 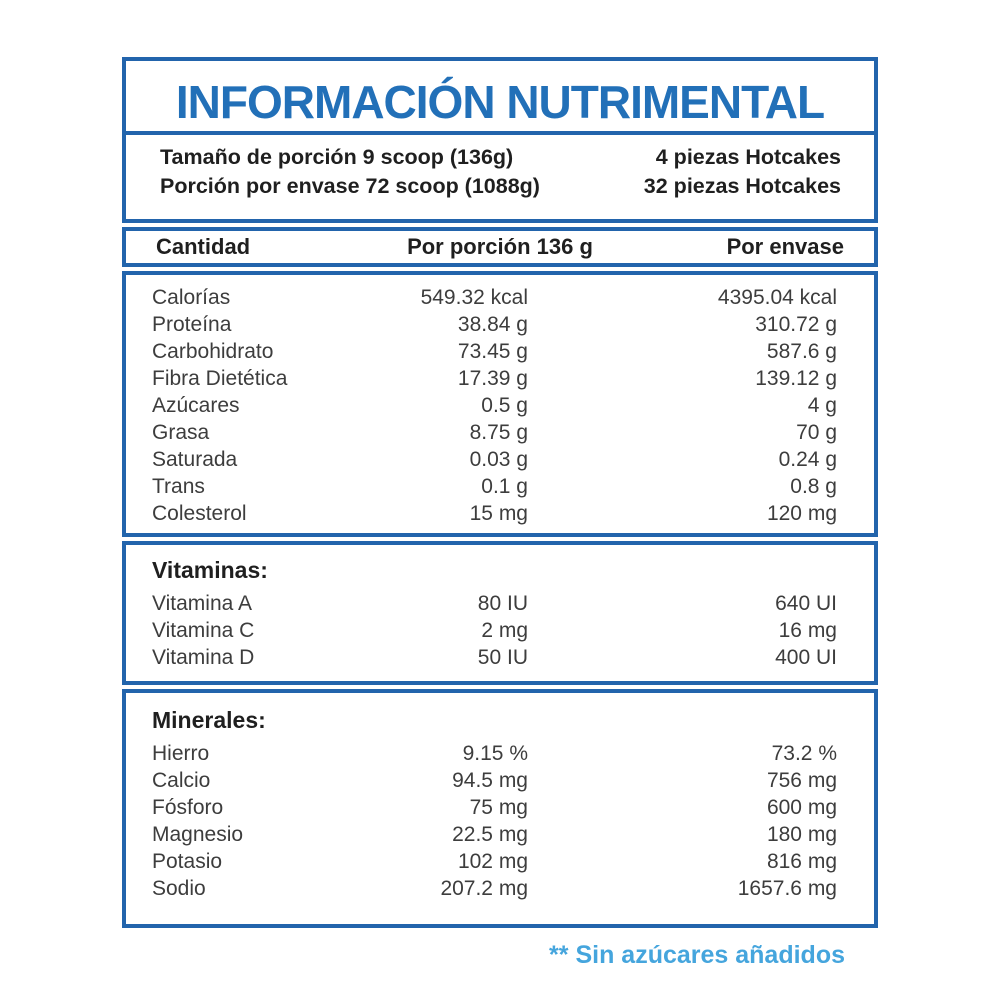 I want to click on nutrient-per-container: 120 mg, so click(x=801, y=513).